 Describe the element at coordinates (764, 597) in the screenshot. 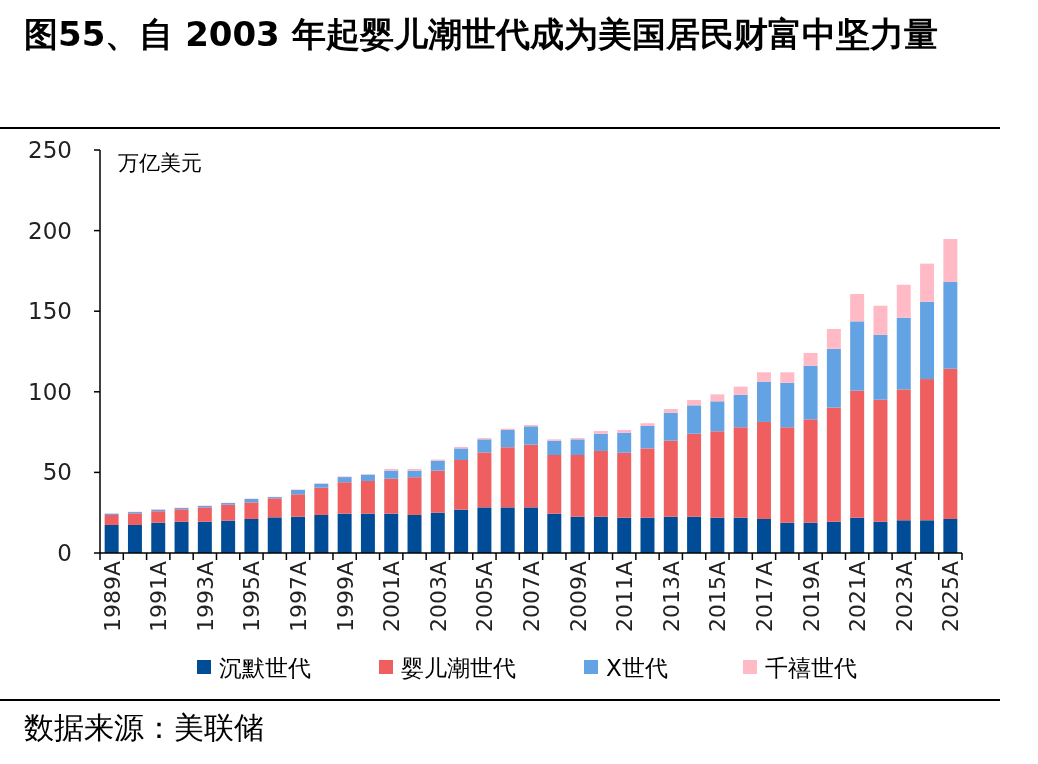

I see `x-tick-label: 2017A` at that location.